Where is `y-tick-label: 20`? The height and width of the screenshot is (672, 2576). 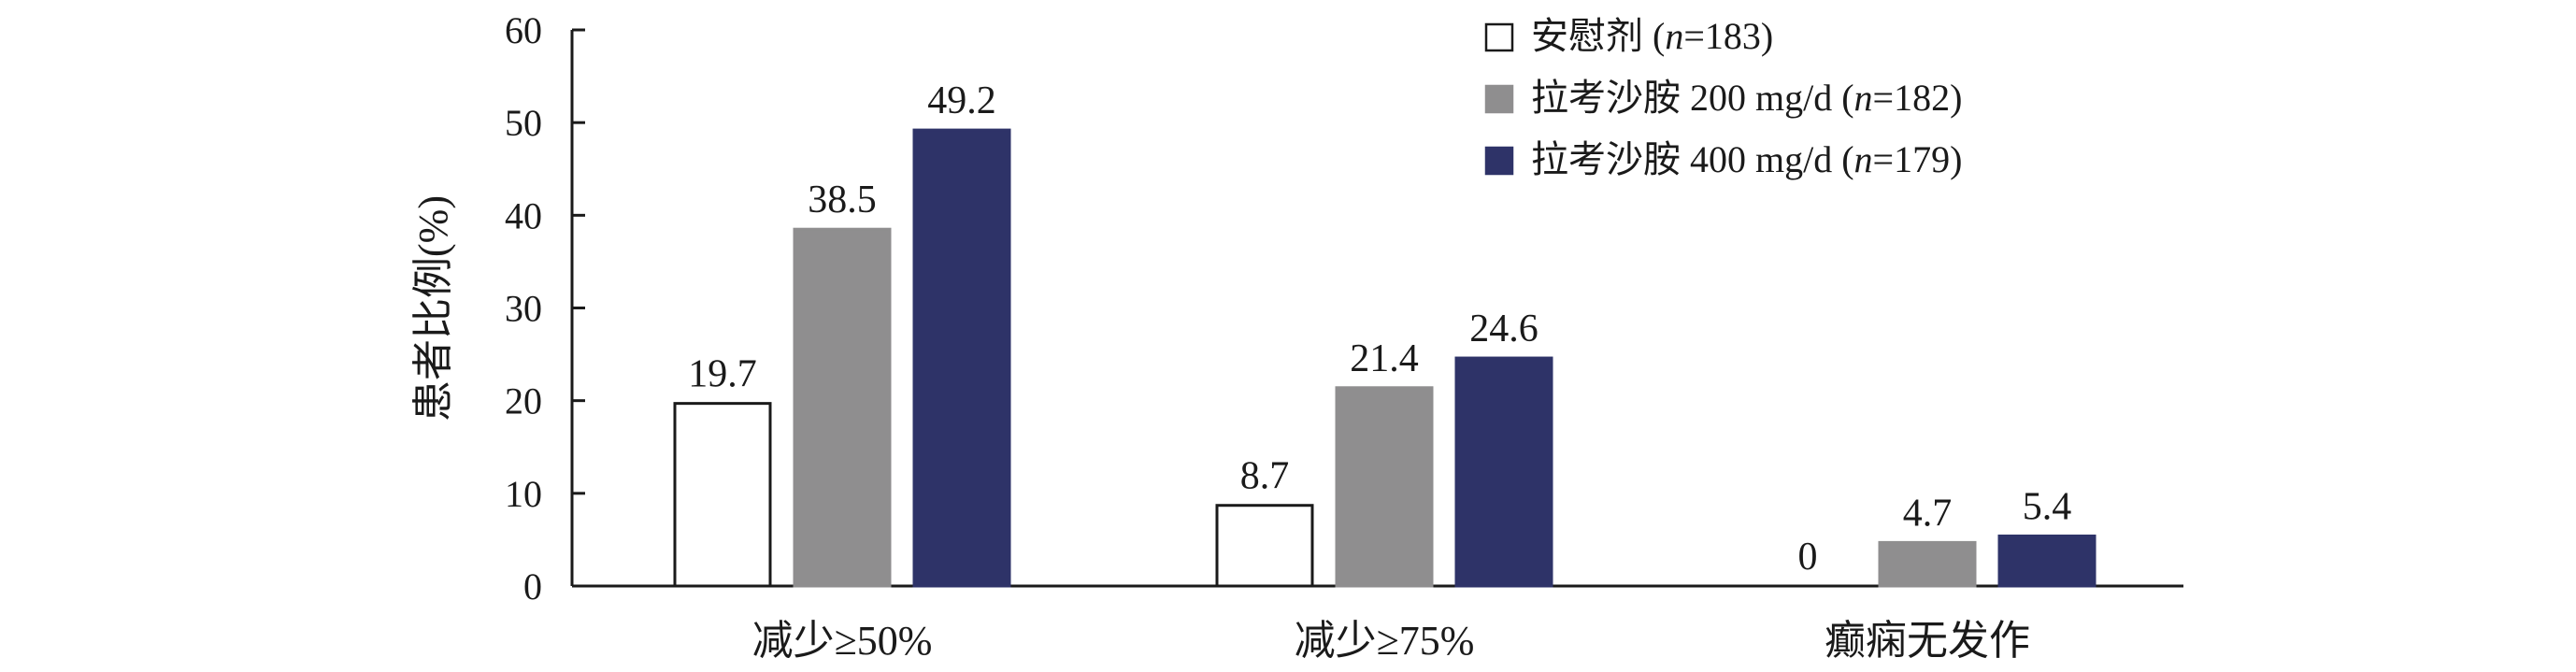 y-tick-label: 20 is located at coordinates (523, 401).